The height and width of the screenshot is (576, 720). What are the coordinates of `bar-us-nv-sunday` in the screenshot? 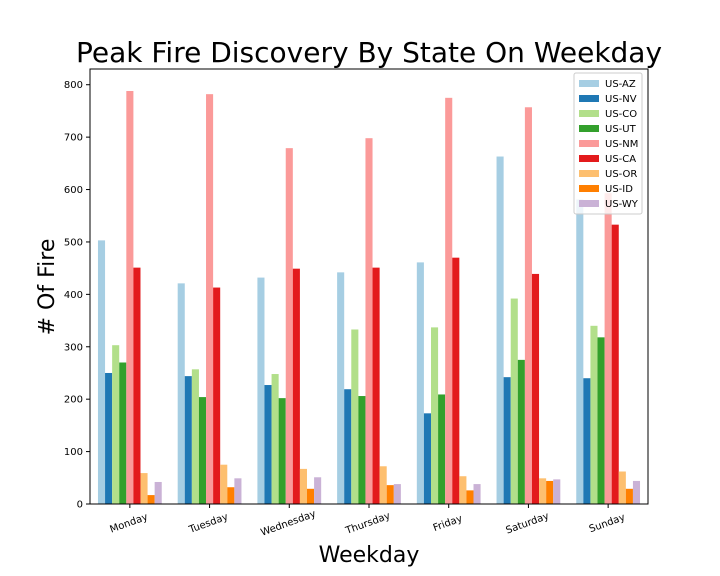 It's located at (587, 441).